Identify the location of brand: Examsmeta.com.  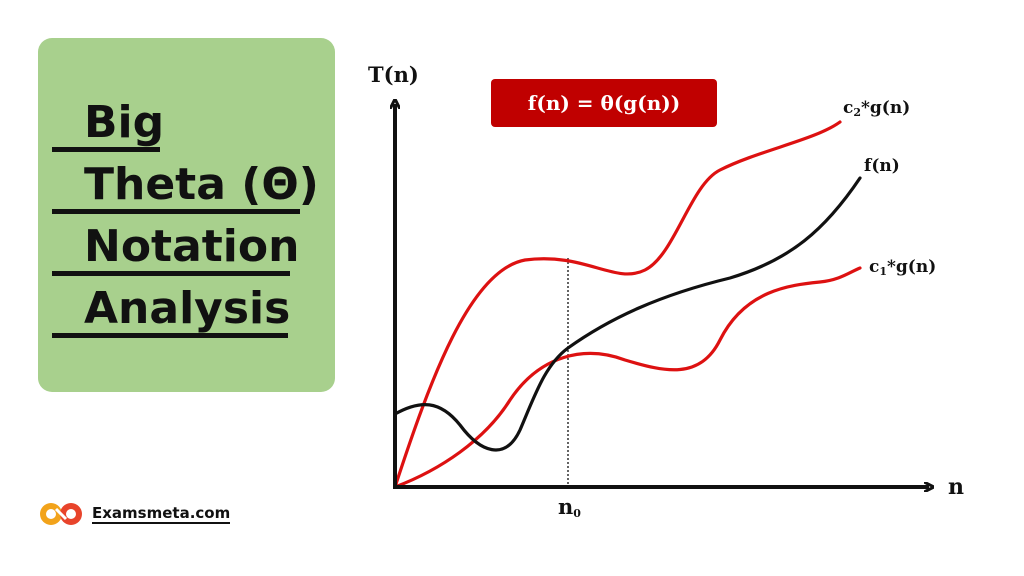
(134, 514).